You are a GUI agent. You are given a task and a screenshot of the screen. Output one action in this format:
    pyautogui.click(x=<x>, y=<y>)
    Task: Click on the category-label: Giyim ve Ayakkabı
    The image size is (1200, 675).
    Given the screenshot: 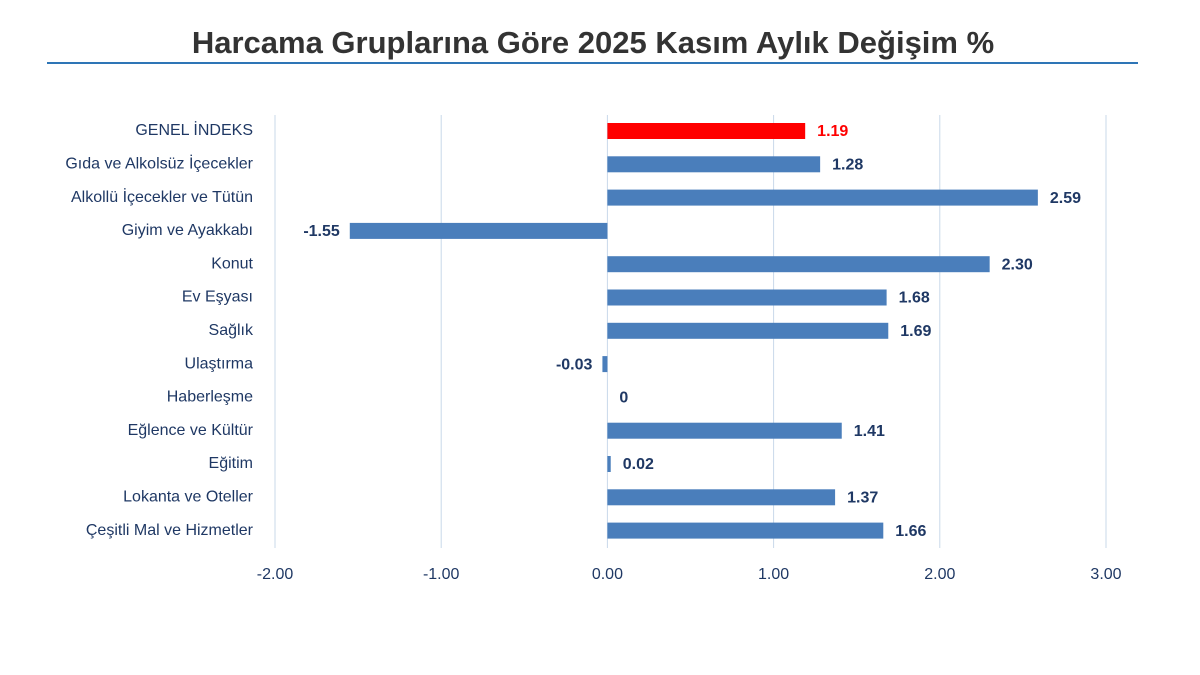 What is the action you would take?
    pyautogui.click(x=187, y=230)
    